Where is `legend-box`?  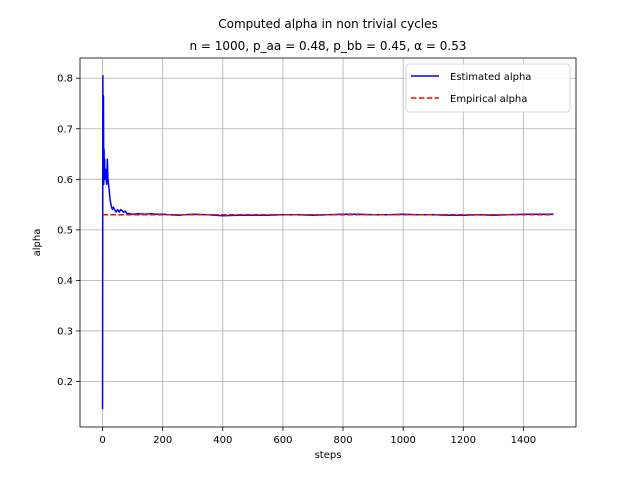
legend-box is located at coordinates (488, 88).